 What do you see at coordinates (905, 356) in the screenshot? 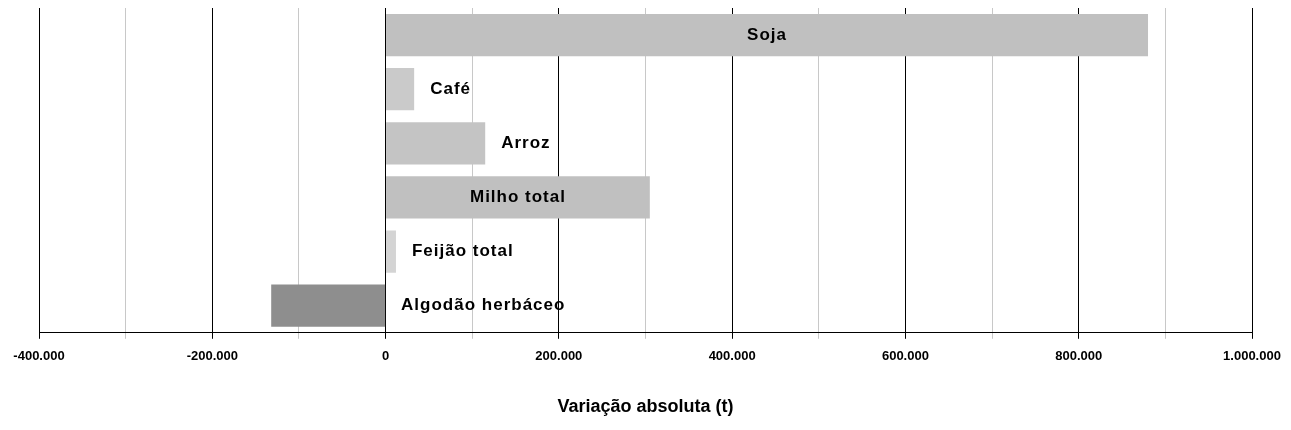
I see `x-tick-label: 600.000` at bounding box center [905, 356].